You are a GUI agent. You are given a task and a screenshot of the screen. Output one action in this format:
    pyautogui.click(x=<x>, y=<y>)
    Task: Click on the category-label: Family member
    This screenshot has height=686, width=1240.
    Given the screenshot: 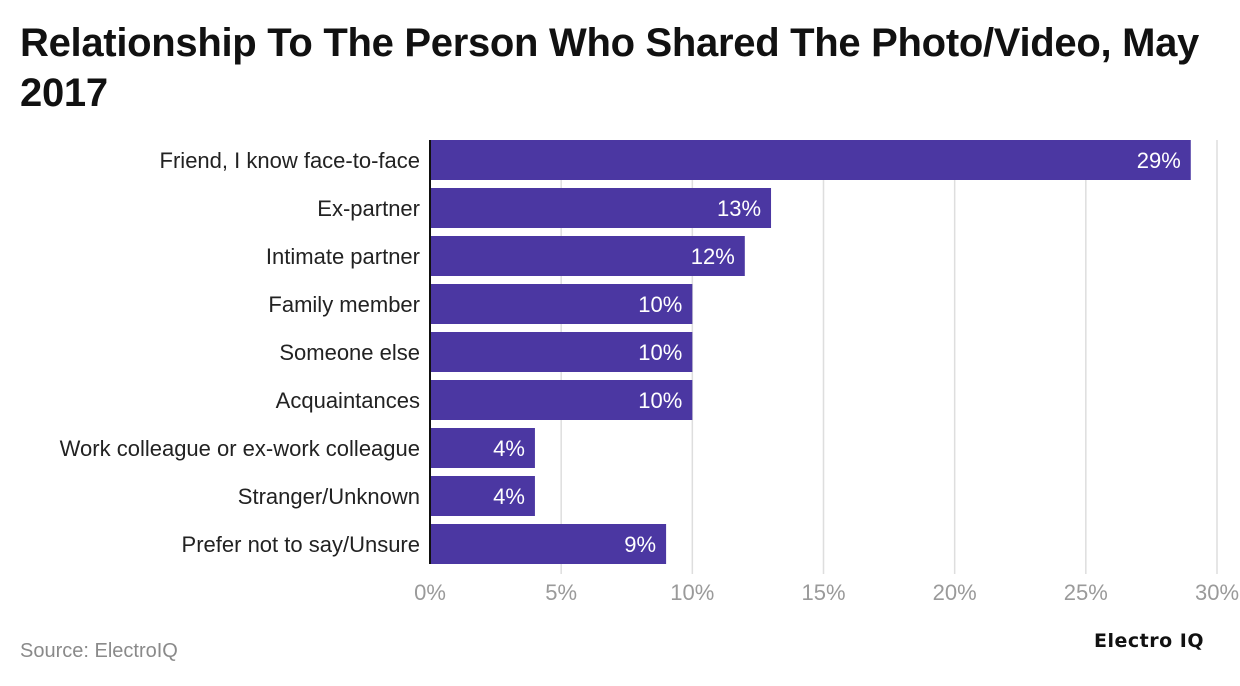 What is the action you would take?
    pyautogui.click(x=344, y=304)
    